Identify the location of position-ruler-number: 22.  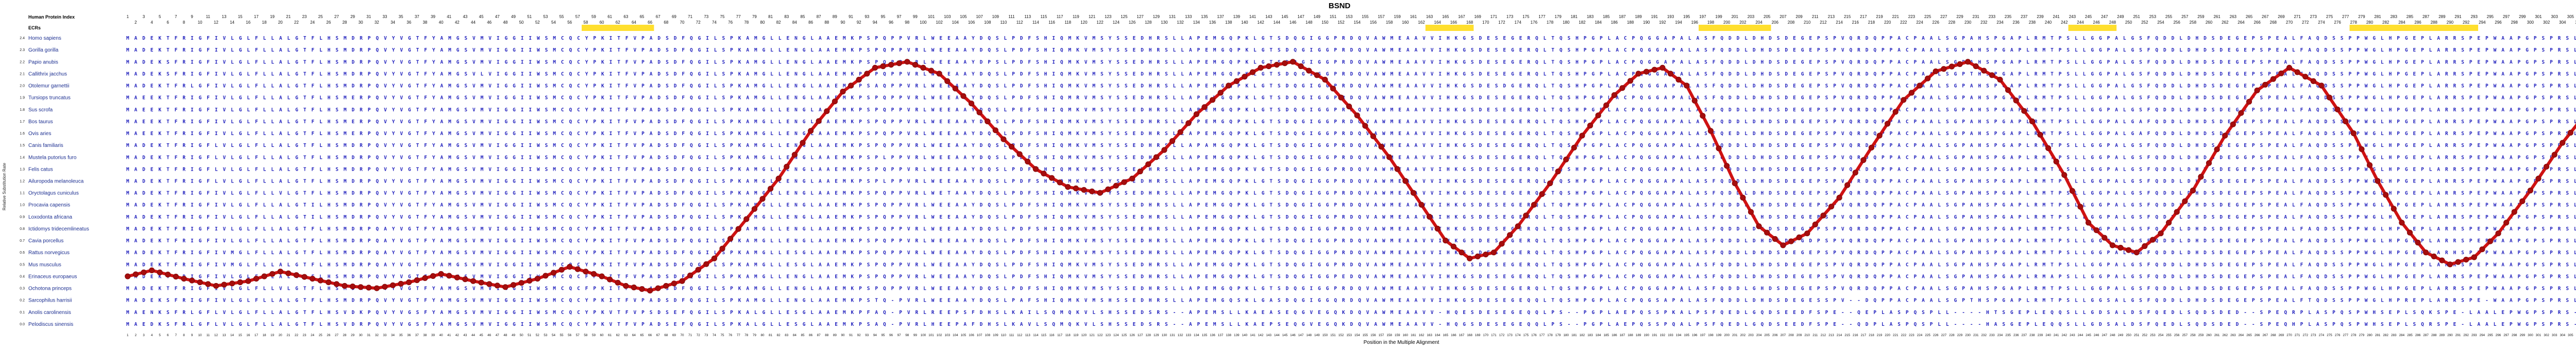
(296, 22).